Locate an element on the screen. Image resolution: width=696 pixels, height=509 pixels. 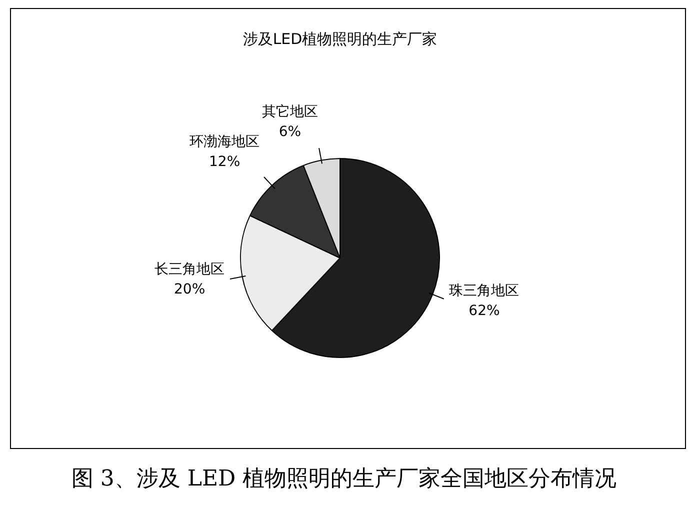
data-label: 20% is located at coordinates (190, 290).